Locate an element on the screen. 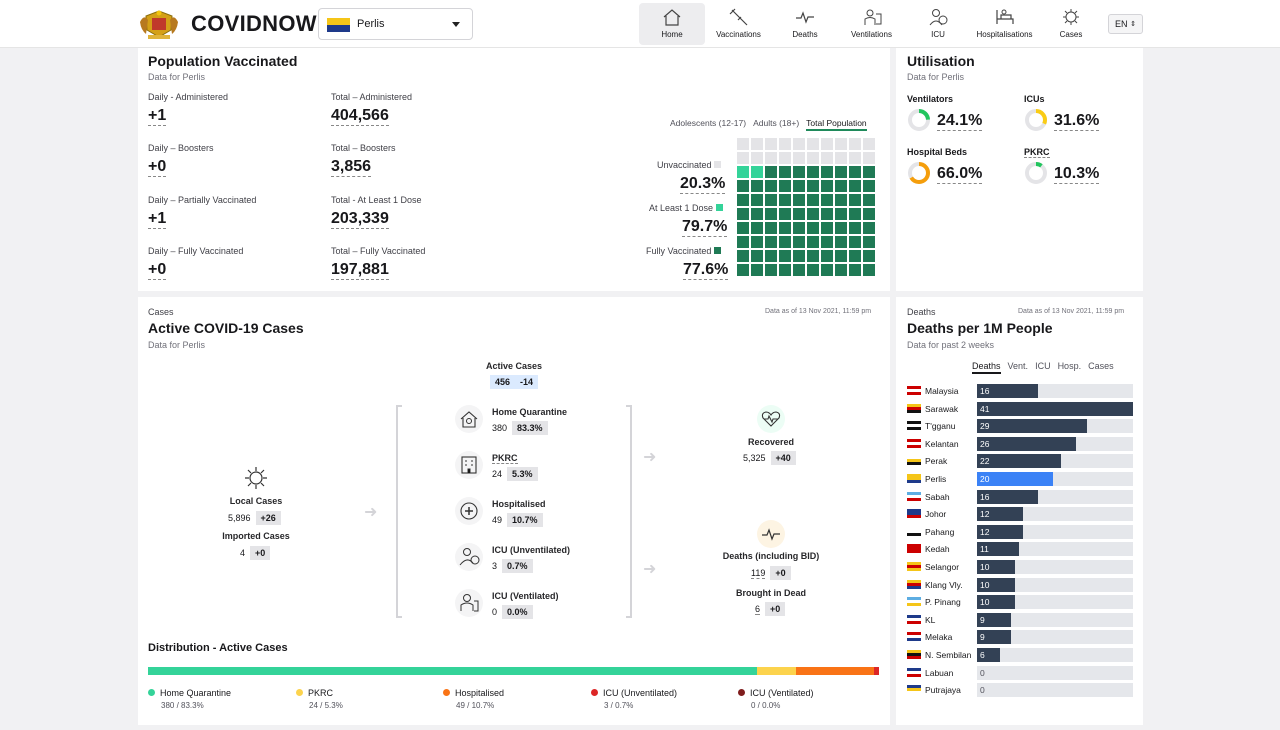 This screenshot has height=730, width=1280. deaths-bar-row: Kedah 11 is located at coordinates (1020, 549).